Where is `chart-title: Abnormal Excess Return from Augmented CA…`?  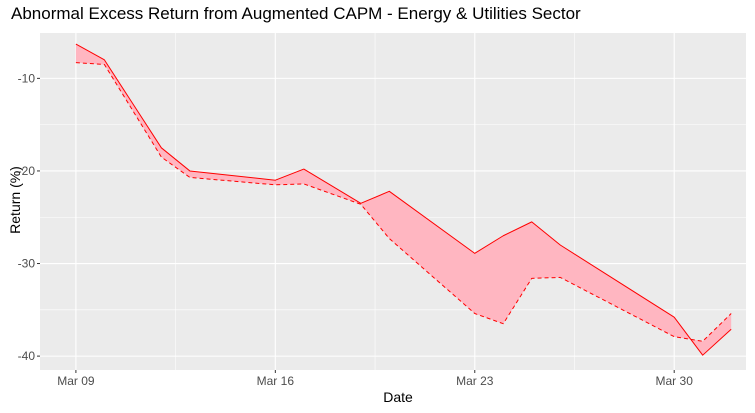
chart-title: Abnormal Excess Return from Augmented CA… is located at coordinates (296, 13).